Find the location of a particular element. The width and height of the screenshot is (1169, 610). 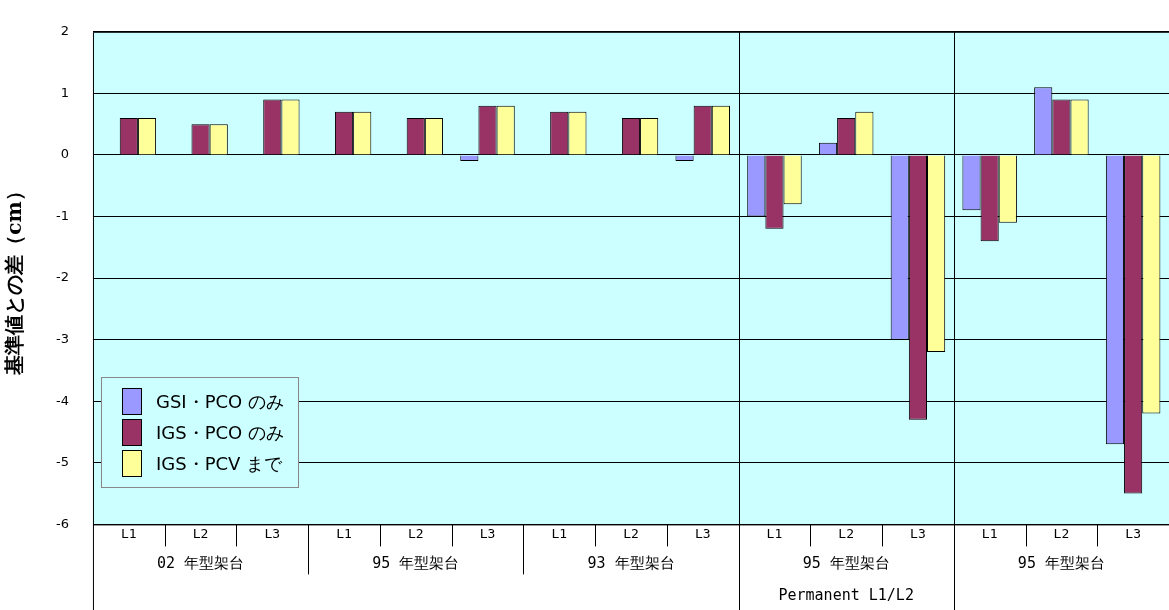

y-tick-label: -6 is located at coordinates (62, 523).